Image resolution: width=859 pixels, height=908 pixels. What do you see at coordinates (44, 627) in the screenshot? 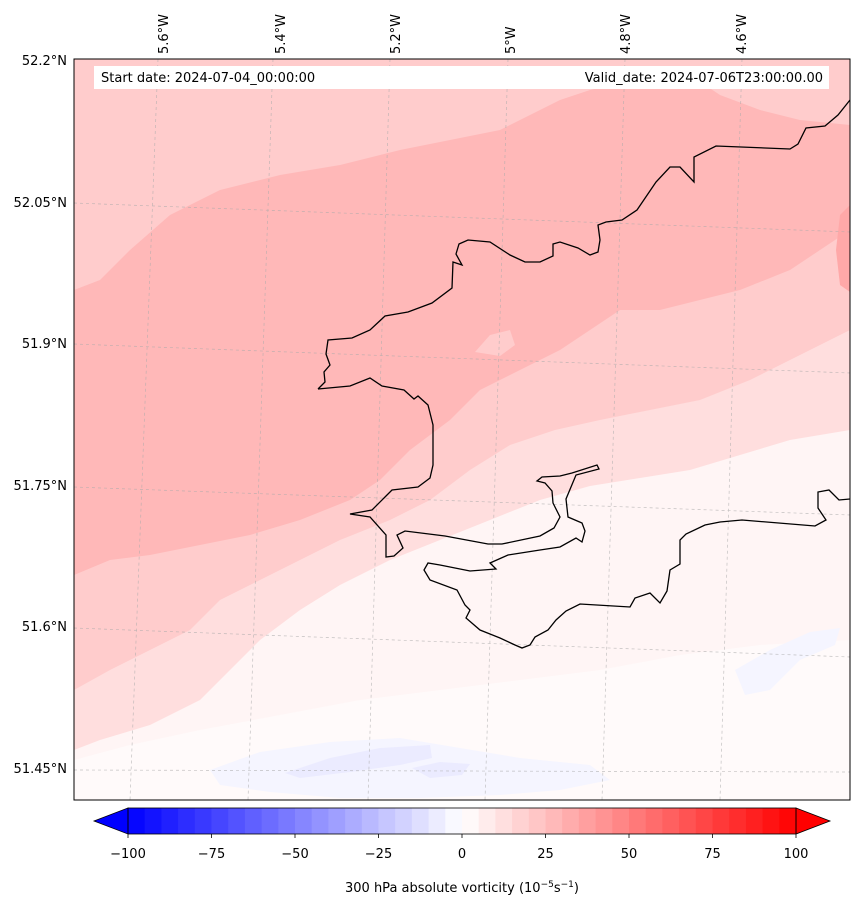
I see `lat-label-51-6n: 51.6°N` at bounding box center [44, 627].